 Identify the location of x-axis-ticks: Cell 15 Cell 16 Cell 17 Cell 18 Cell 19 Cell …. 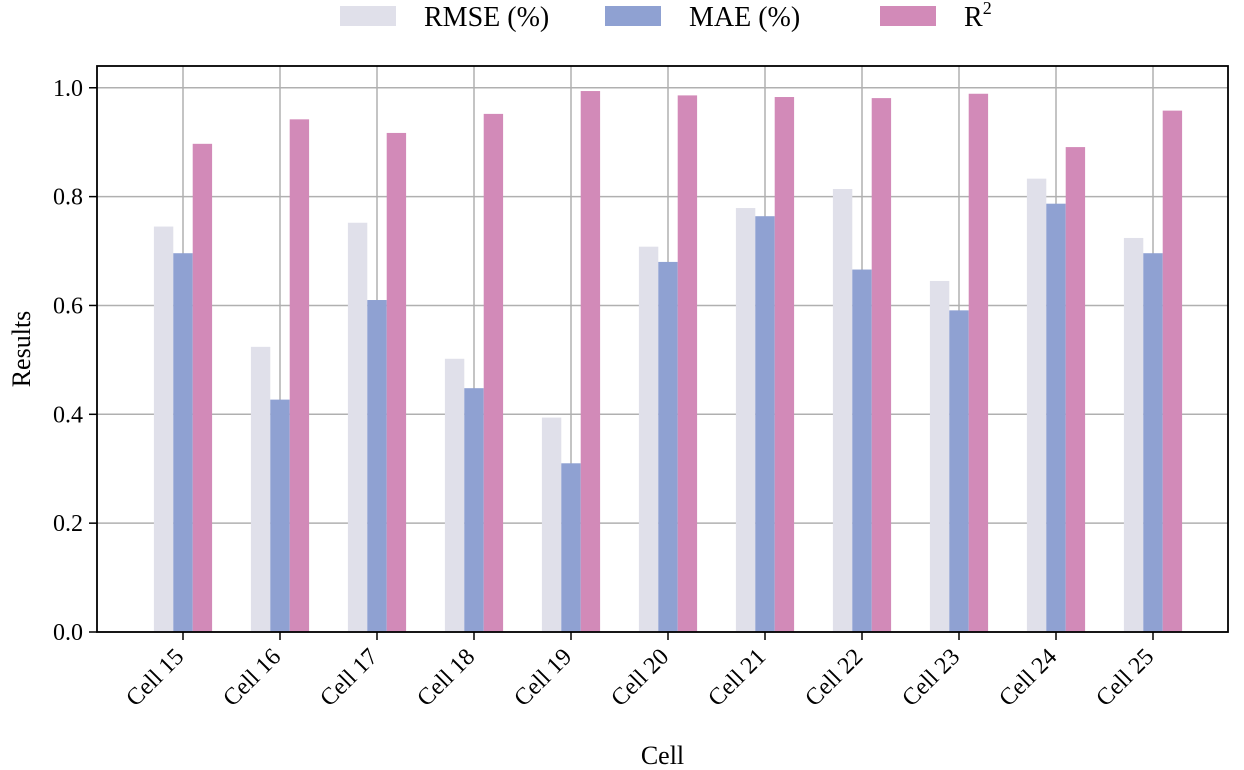
(640, 672).